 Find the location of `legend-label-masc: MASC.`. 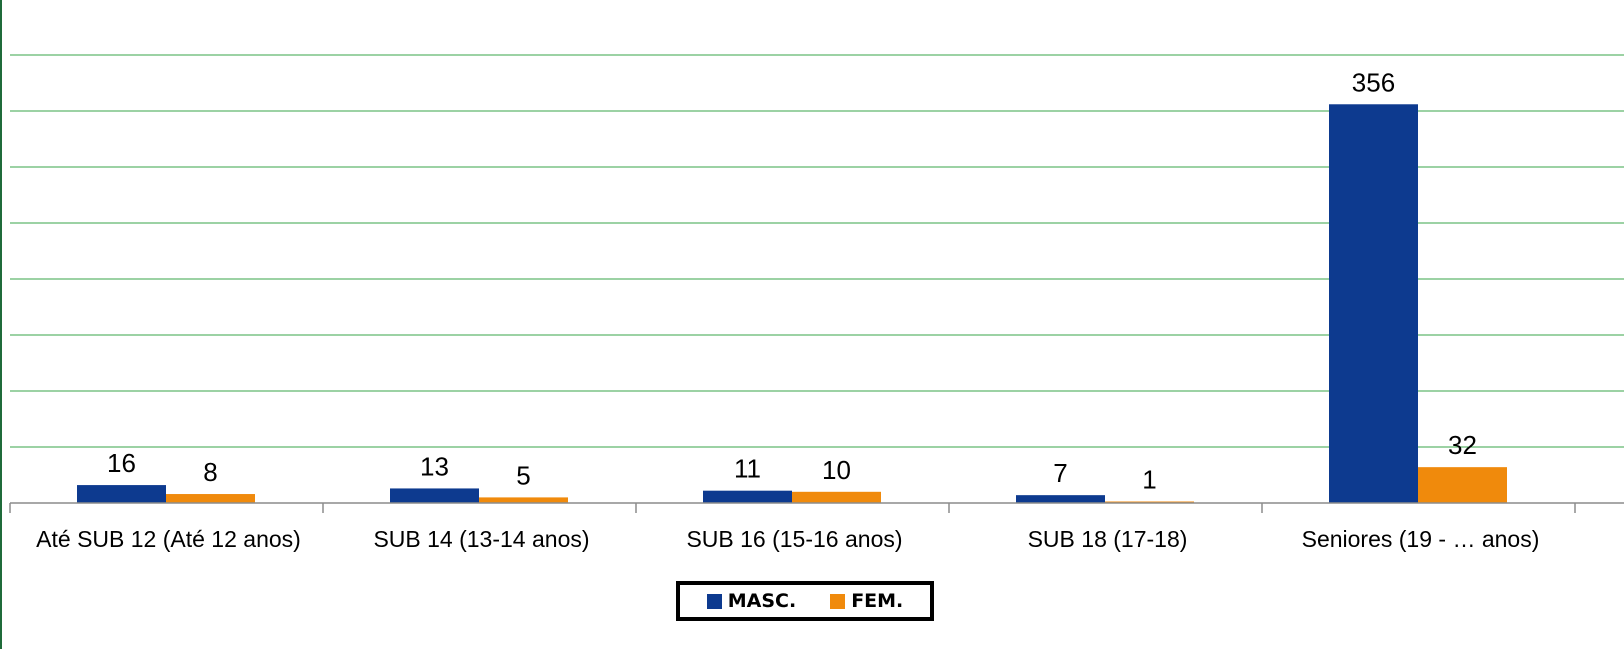

legend-label-masc: MASC. is located at coordinates (762, 601).